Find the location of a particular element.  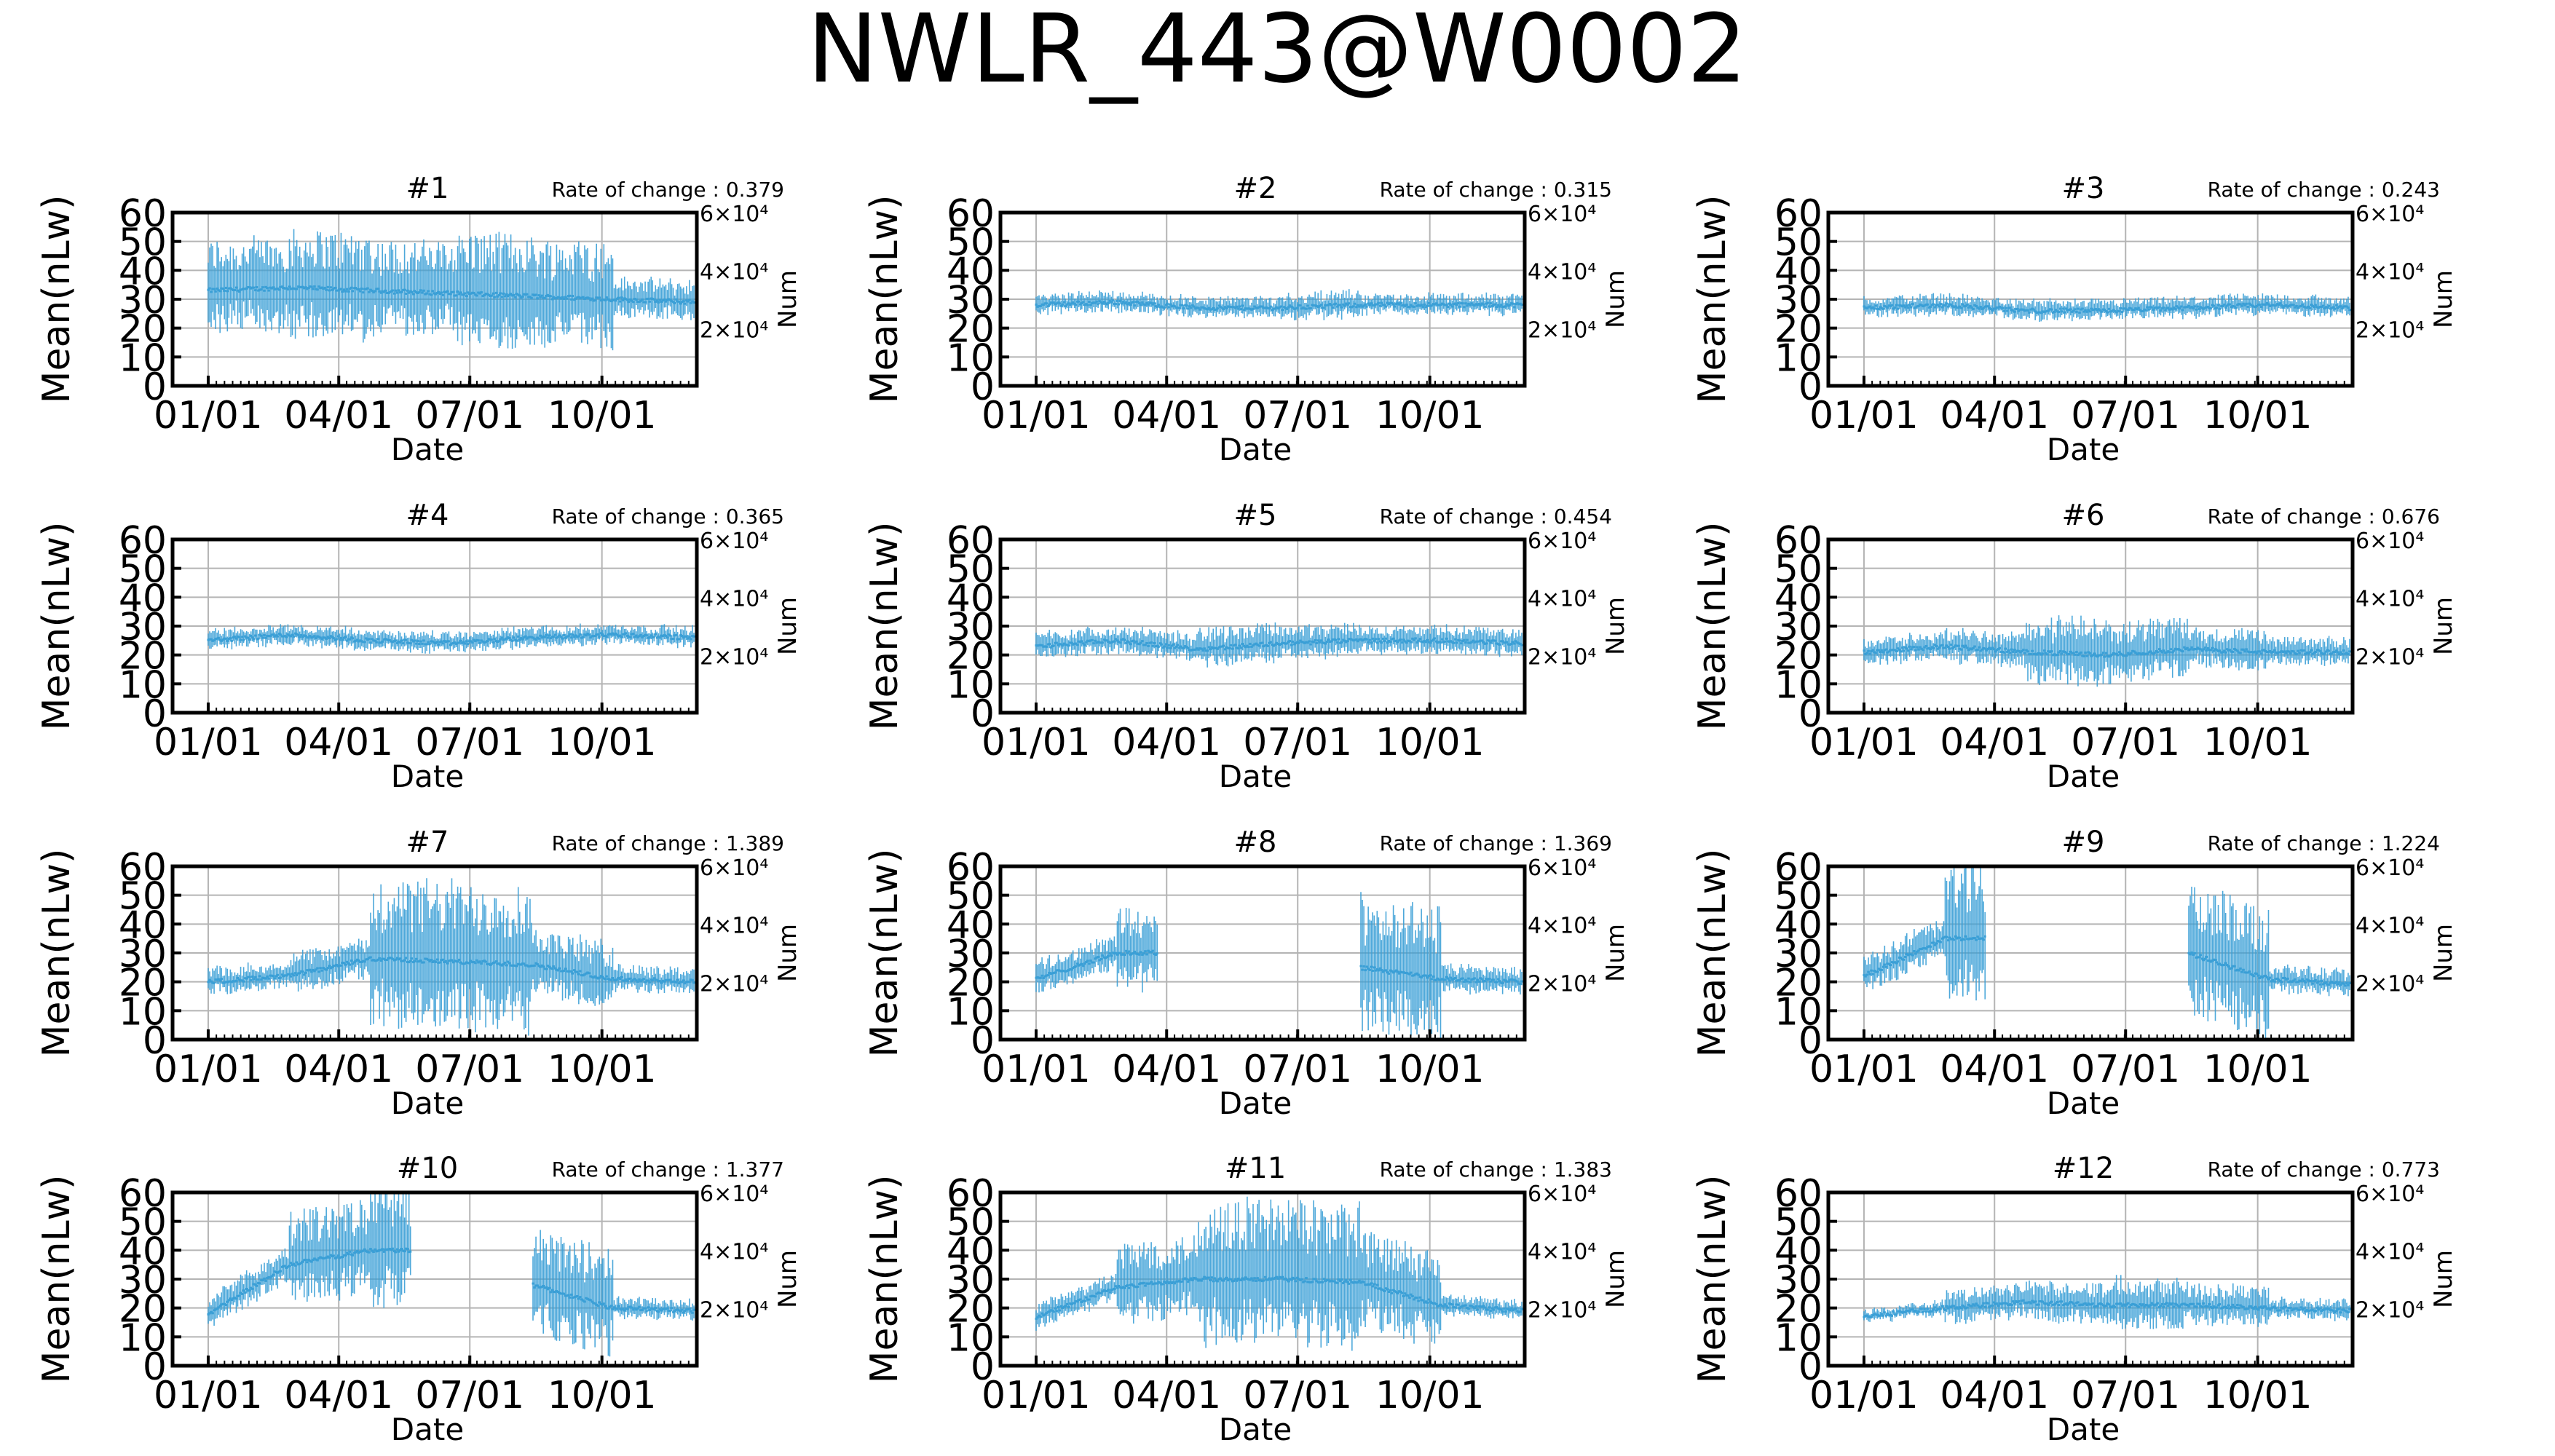

y-tick-label: 20 is located at coordinates (143, 330).